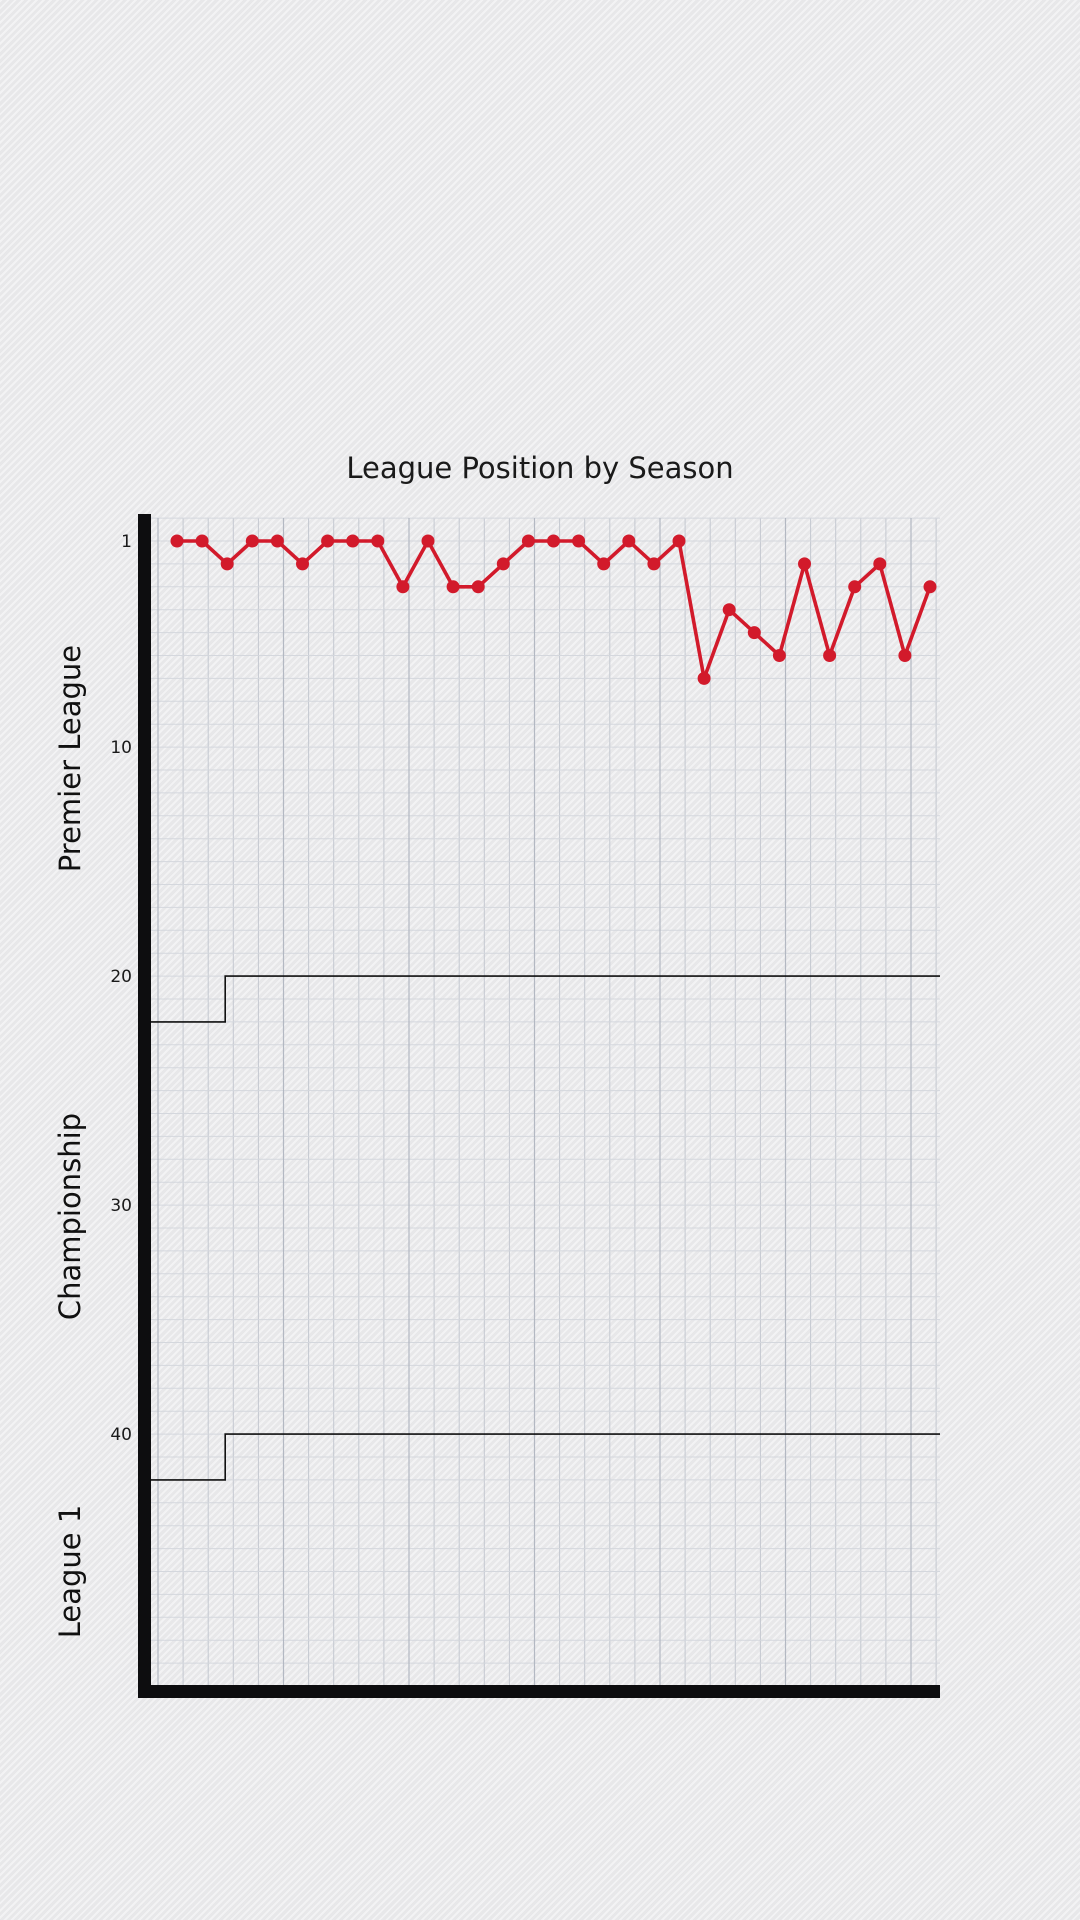 The image size is (1080, 1920). What do you see at coordinates (121, 748) in the screenshot?
I see `y-tick-label: 10` at bounding box center [121, 748].